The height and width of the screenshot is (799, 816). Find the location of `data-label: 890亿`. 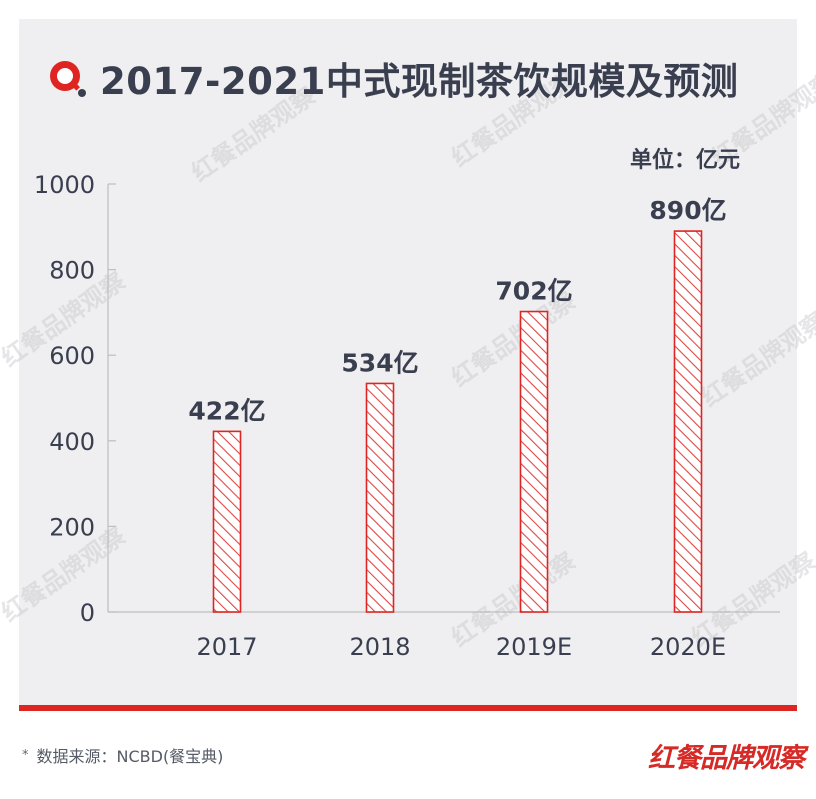

data-label: 890亿 is located at coordinates (687, 210).